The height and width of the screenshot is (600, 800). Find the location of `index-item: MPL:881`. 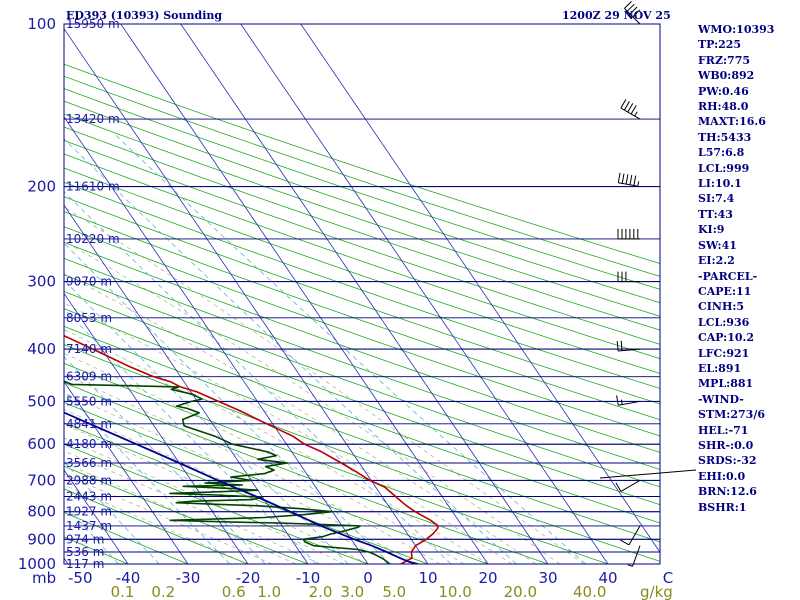

index-item: MPL:881 is located at coordinates (726, 384).